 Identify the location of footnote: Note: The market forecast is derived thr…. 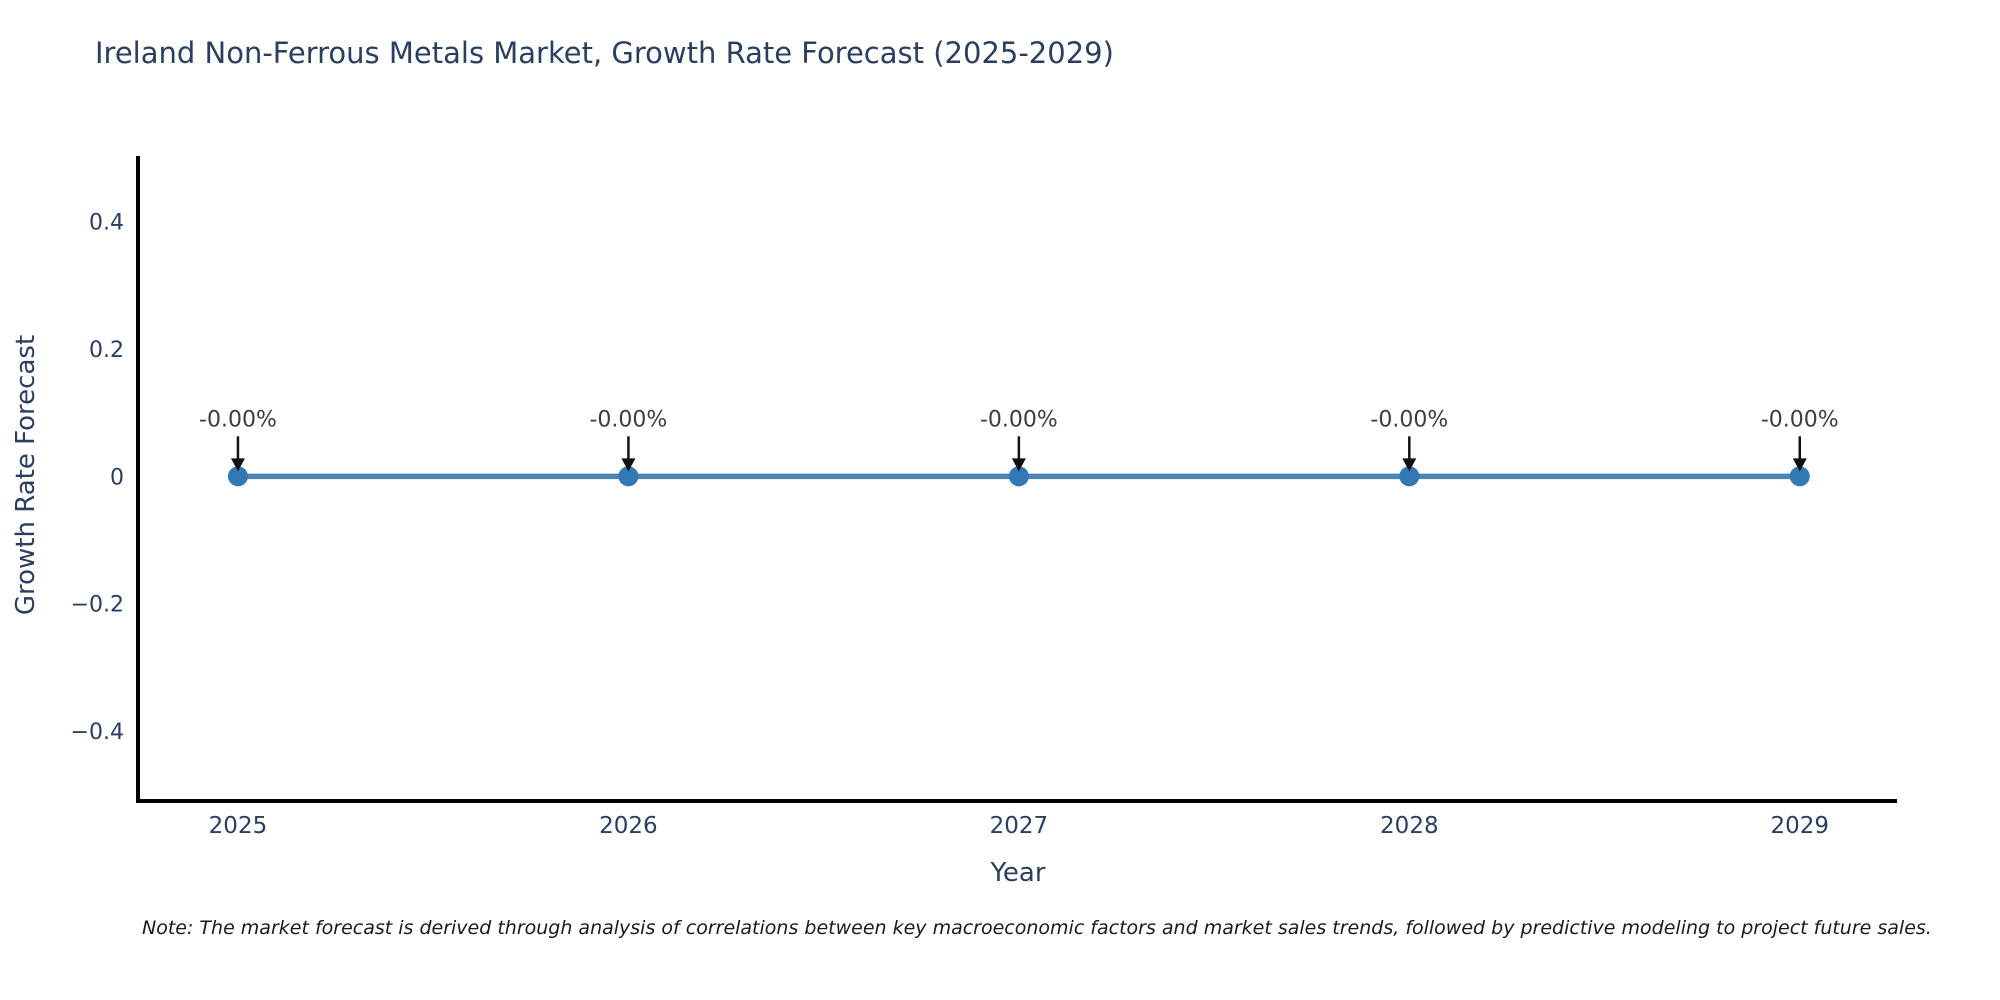
(1037, 928).